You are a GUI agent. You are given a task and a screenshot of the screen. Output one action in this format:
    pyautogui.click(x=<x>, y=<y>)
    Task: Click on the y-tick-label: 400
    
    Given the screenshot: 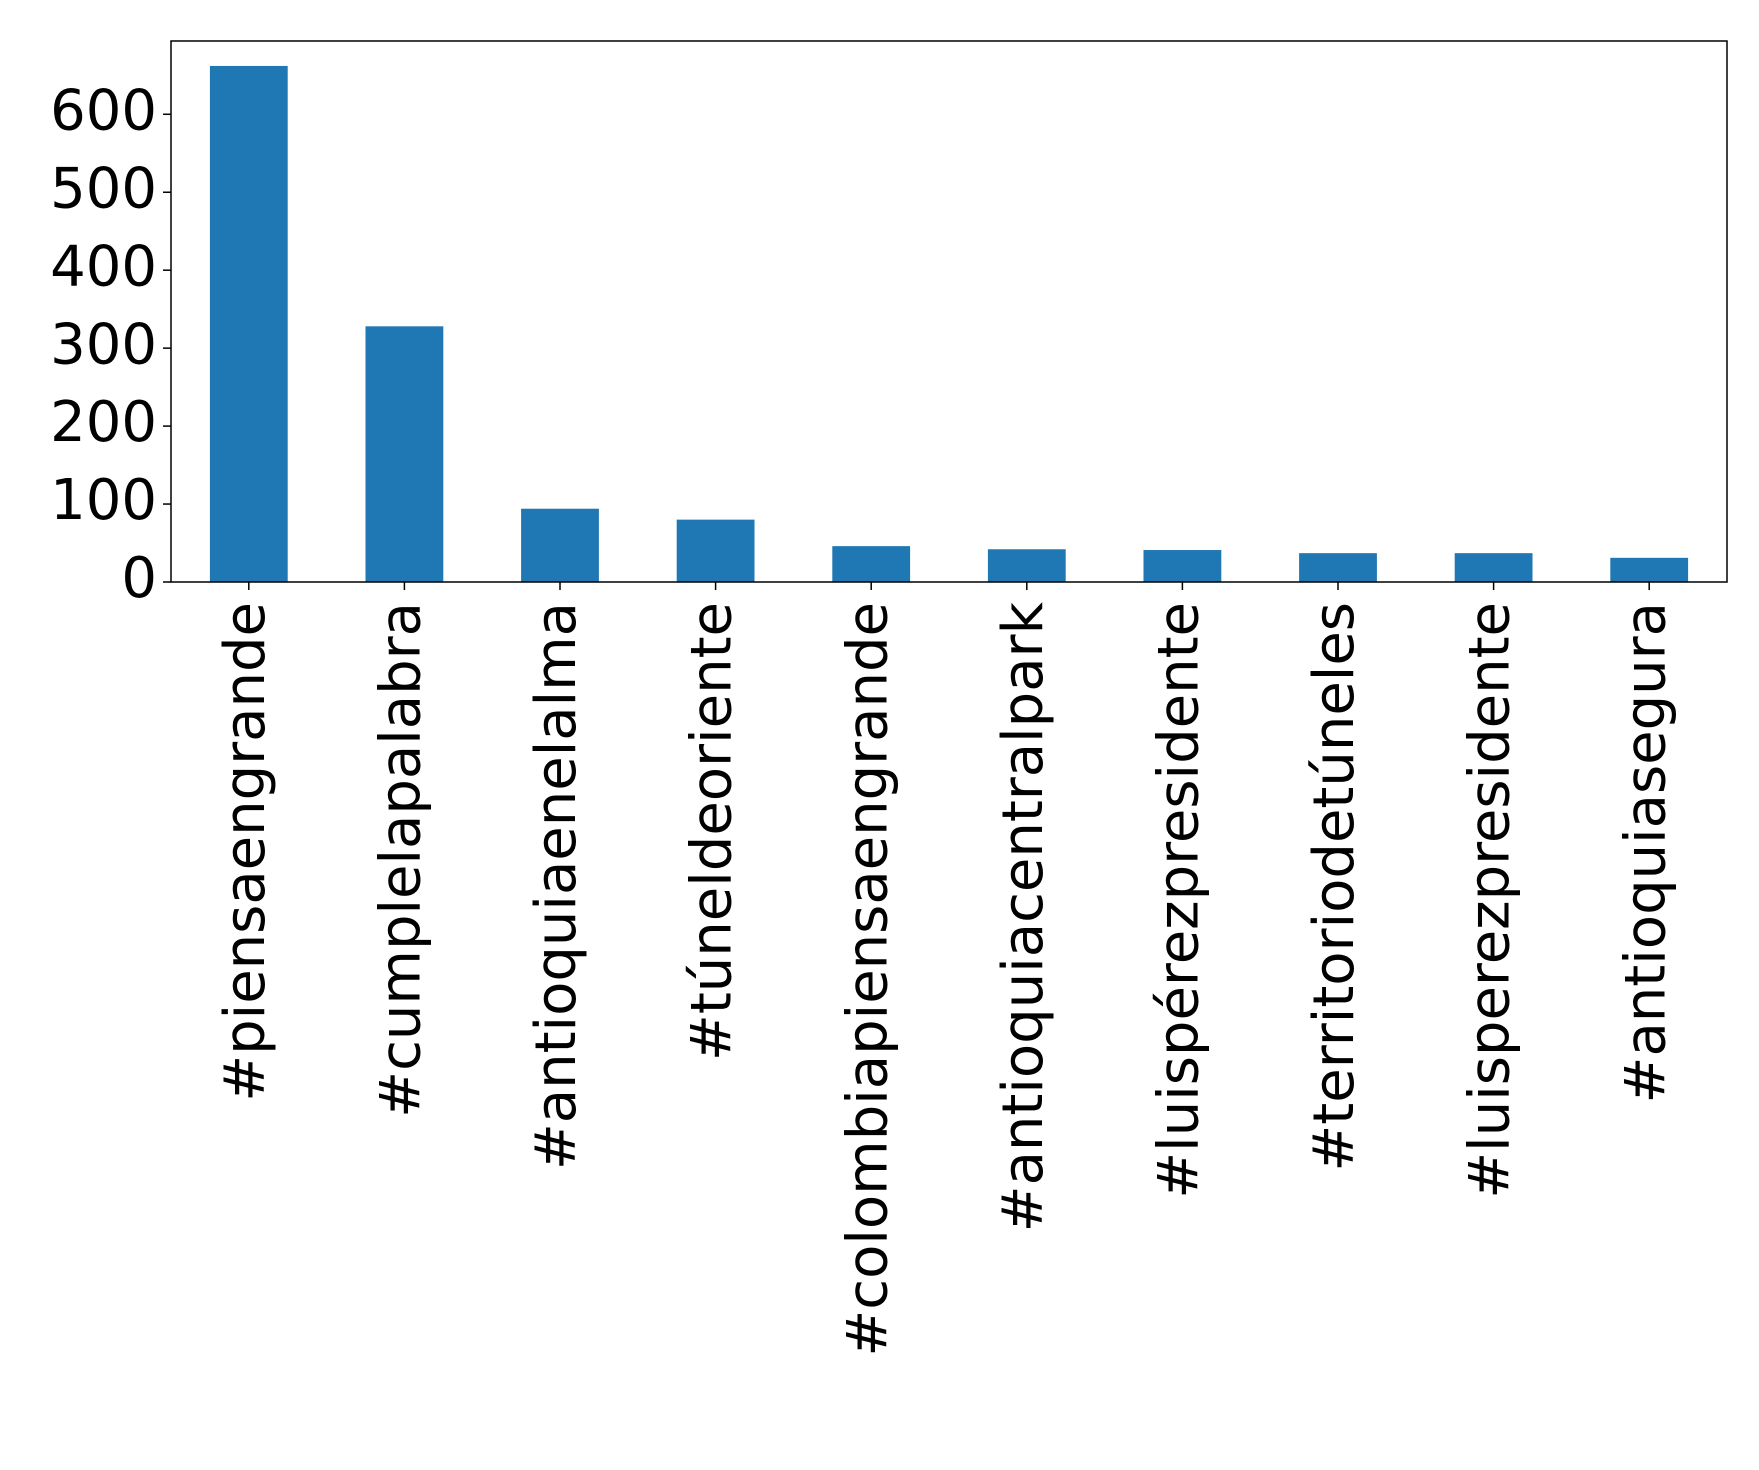 What is the action you would take?
    pyautogui.click(x=103, y=266)
    